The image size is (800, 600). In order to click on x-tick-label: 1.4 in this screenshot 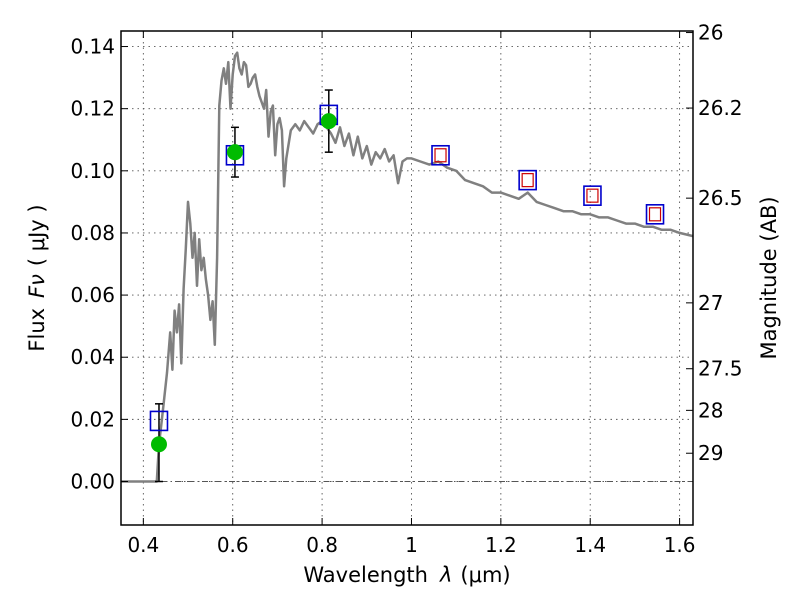, I will do `click(590, 545)`.